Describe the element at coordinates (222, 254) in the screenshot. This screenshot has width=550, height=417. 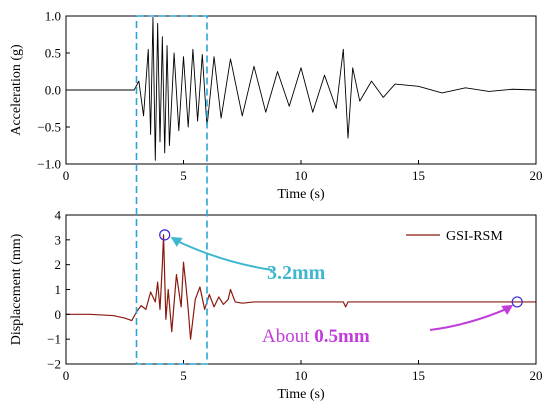
I see `peak-arrow-line` at that location.